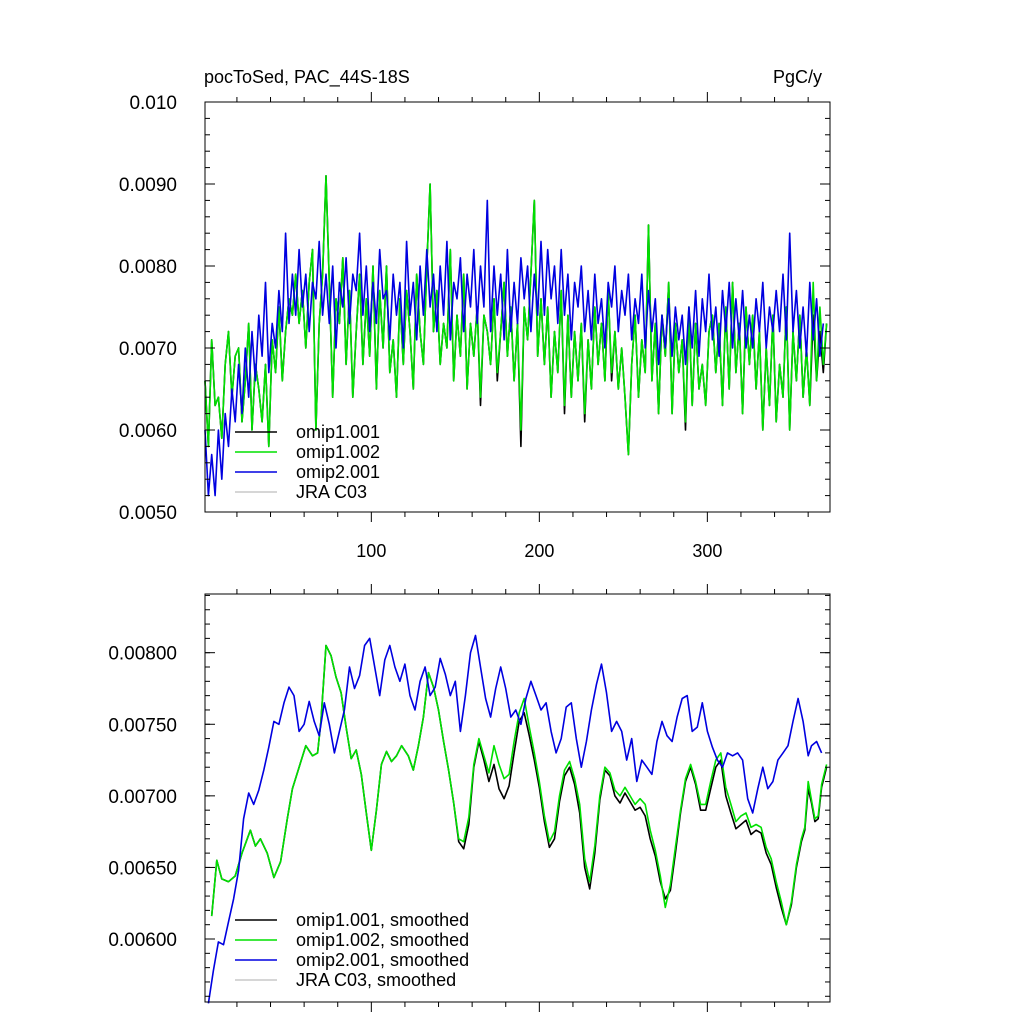 This screenshot has width=1024, height=1024. Describe the element at coordinates (338, 472) in the screenshot. I see `legend-label: omip2.001` at that location.